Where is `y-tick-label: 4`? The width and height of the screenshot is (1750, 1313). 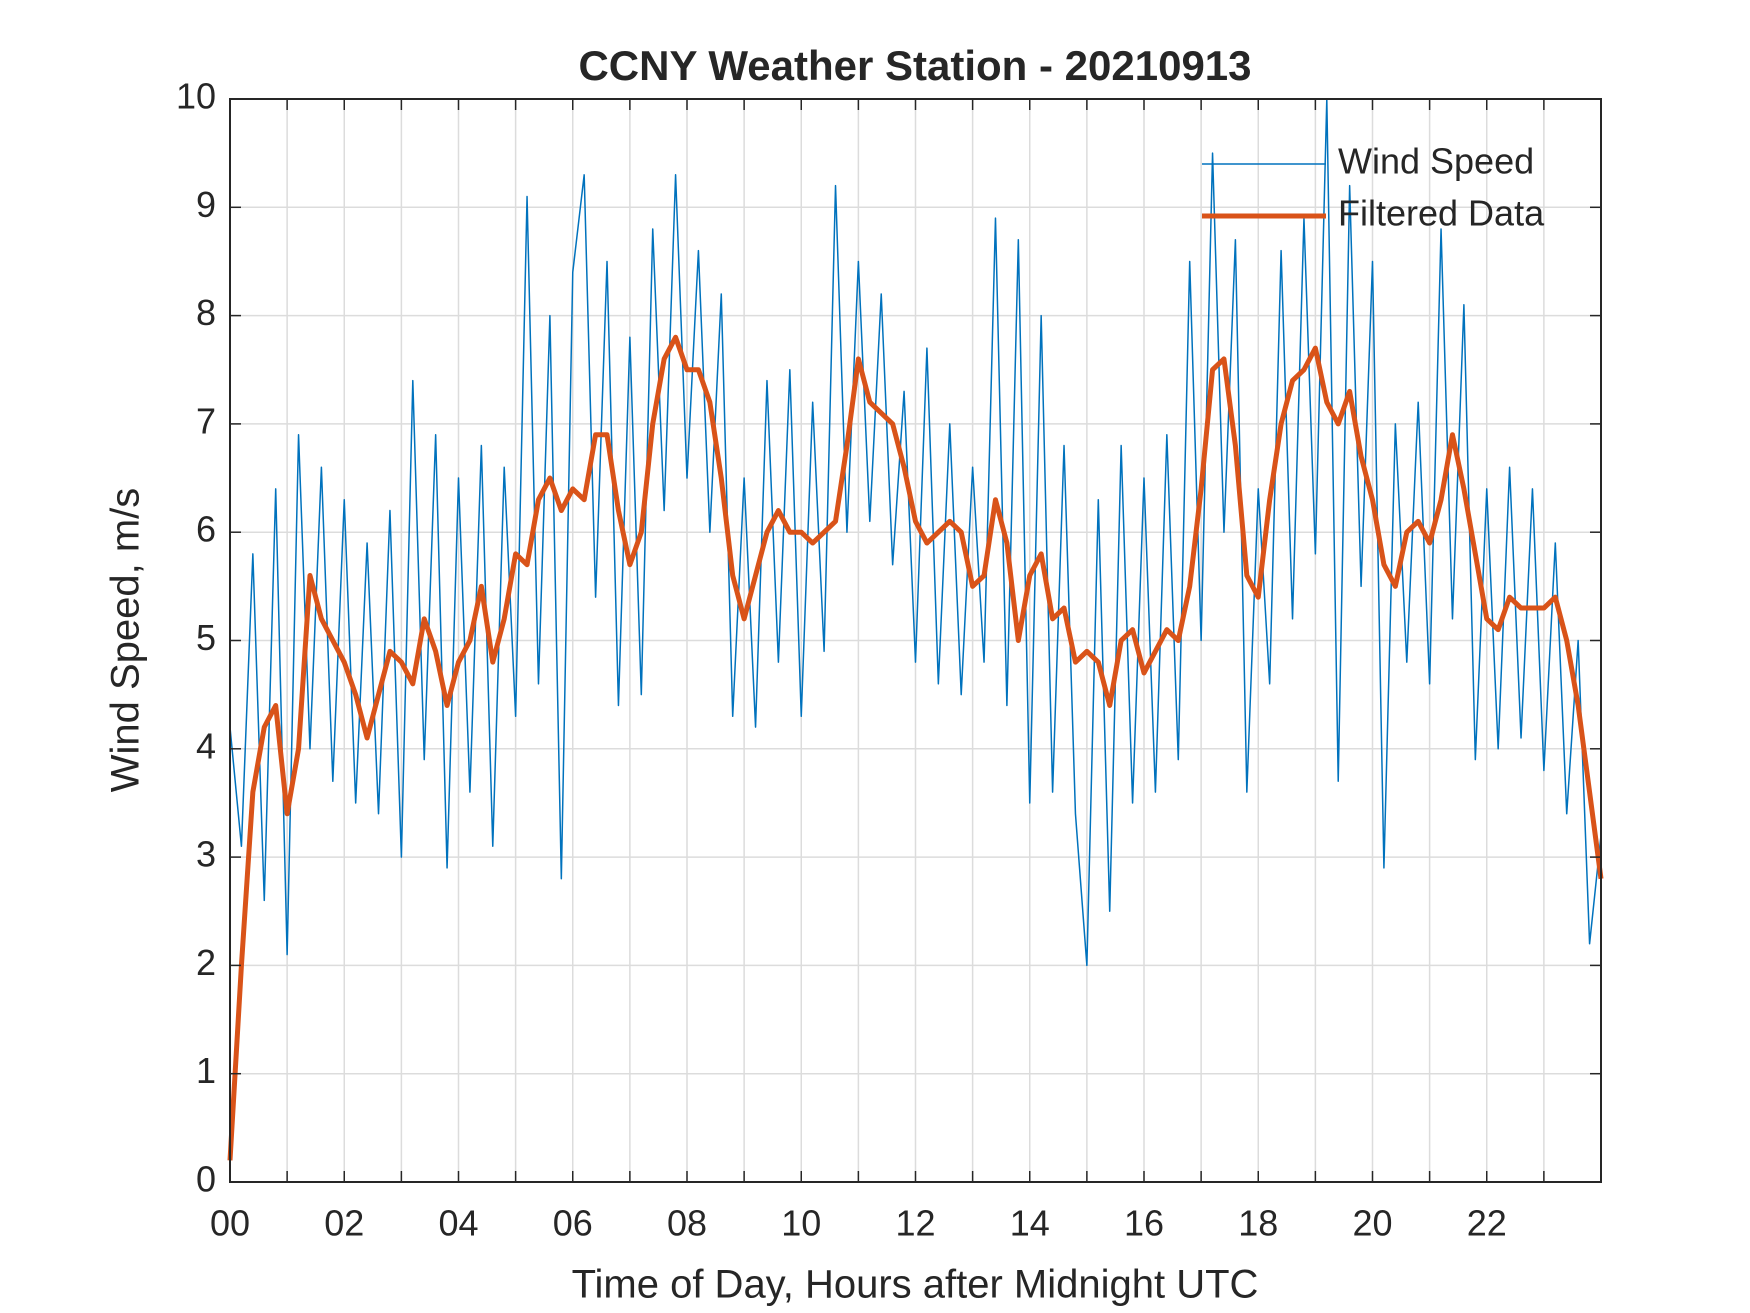
y-tick-label: 4 is located at coordinates (206, 745).